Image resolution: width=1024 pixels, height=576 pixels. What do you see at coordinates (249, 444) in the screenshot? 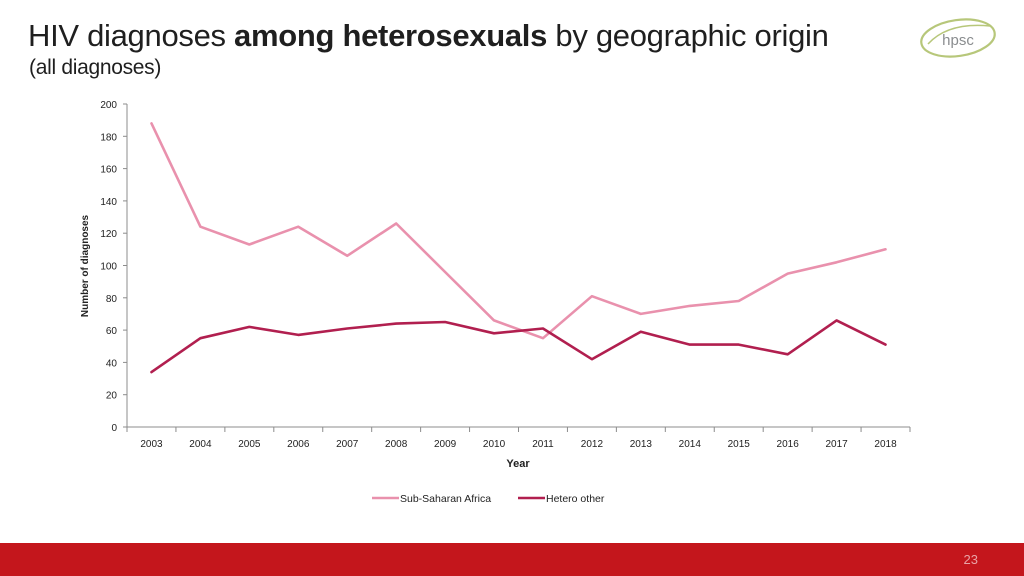
I see `x-tick-label: 2005` at bounding box center [249, 444].